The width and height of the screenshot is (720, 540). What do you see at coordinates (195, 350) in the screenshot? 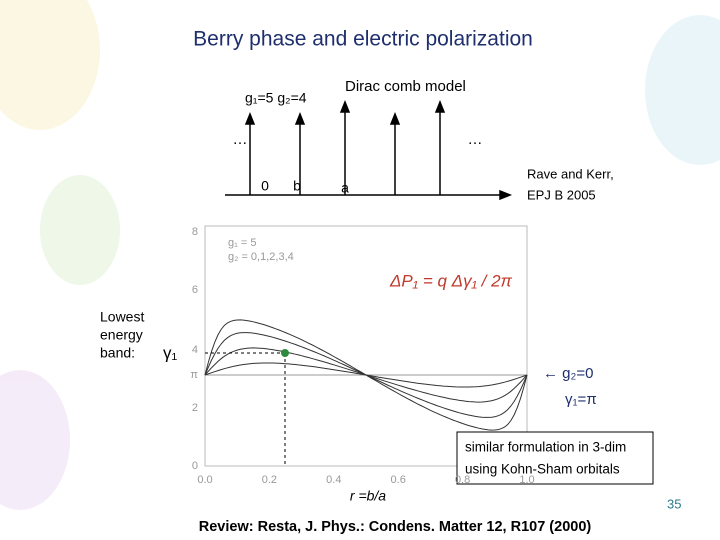
I see `y-tick-label: 4` at bounding box center [195, 350].